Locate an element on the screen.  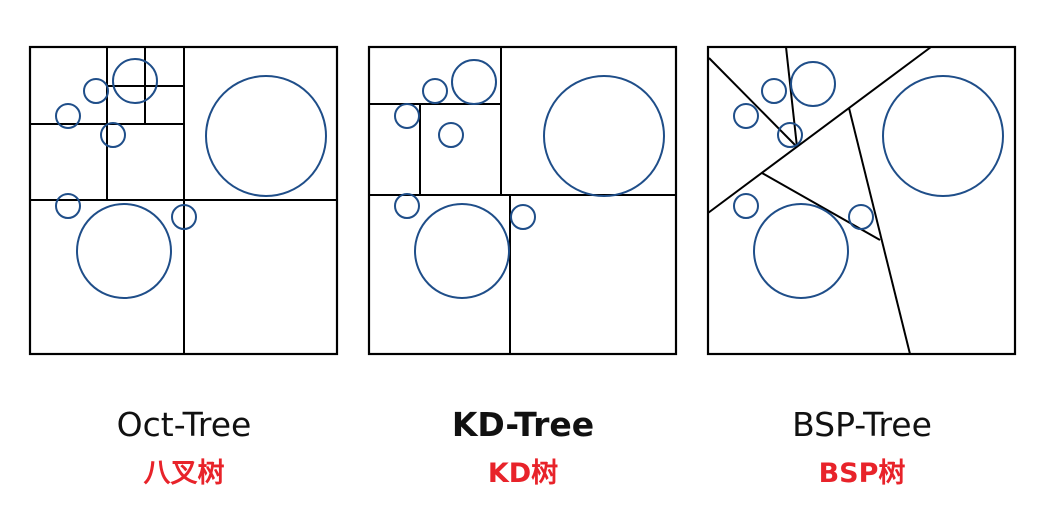
bsptree-circle-large is located at coordinates (943, 136).